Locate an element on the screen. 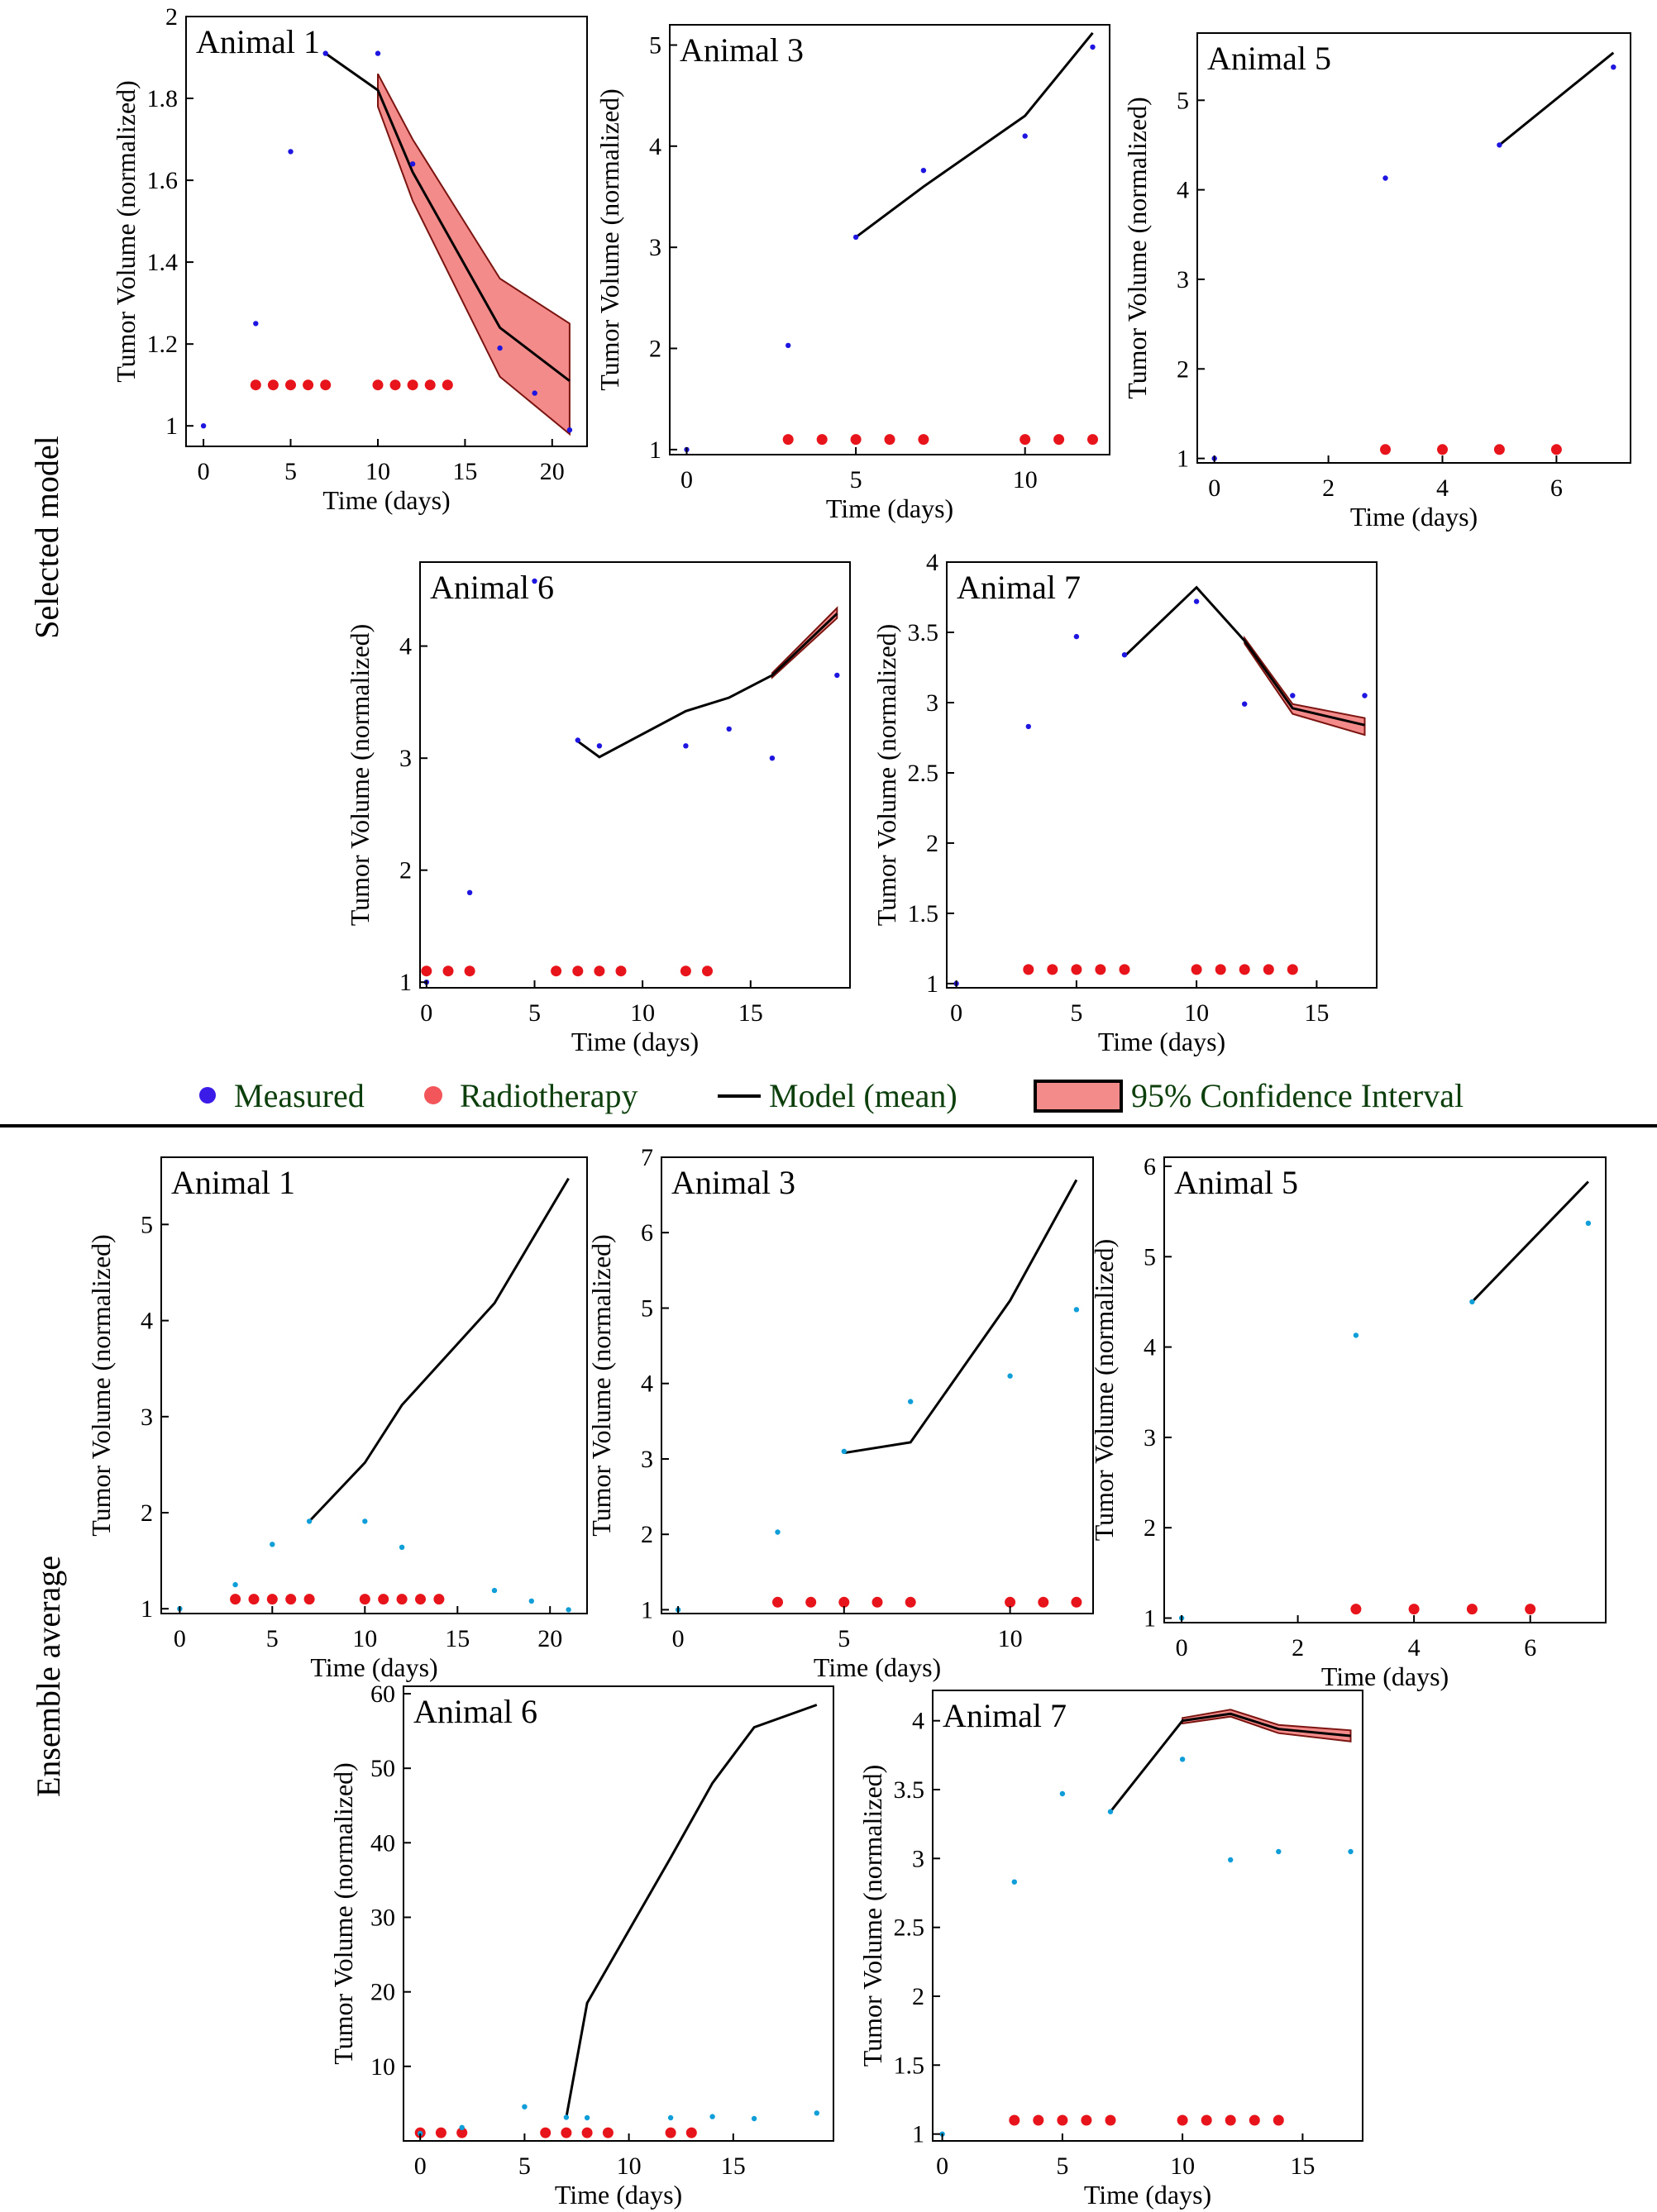 Image resolution: width=1657 pixels, height=2212 pixels. legend-radiotherapy-marker is located at coordinates (433, 1095).